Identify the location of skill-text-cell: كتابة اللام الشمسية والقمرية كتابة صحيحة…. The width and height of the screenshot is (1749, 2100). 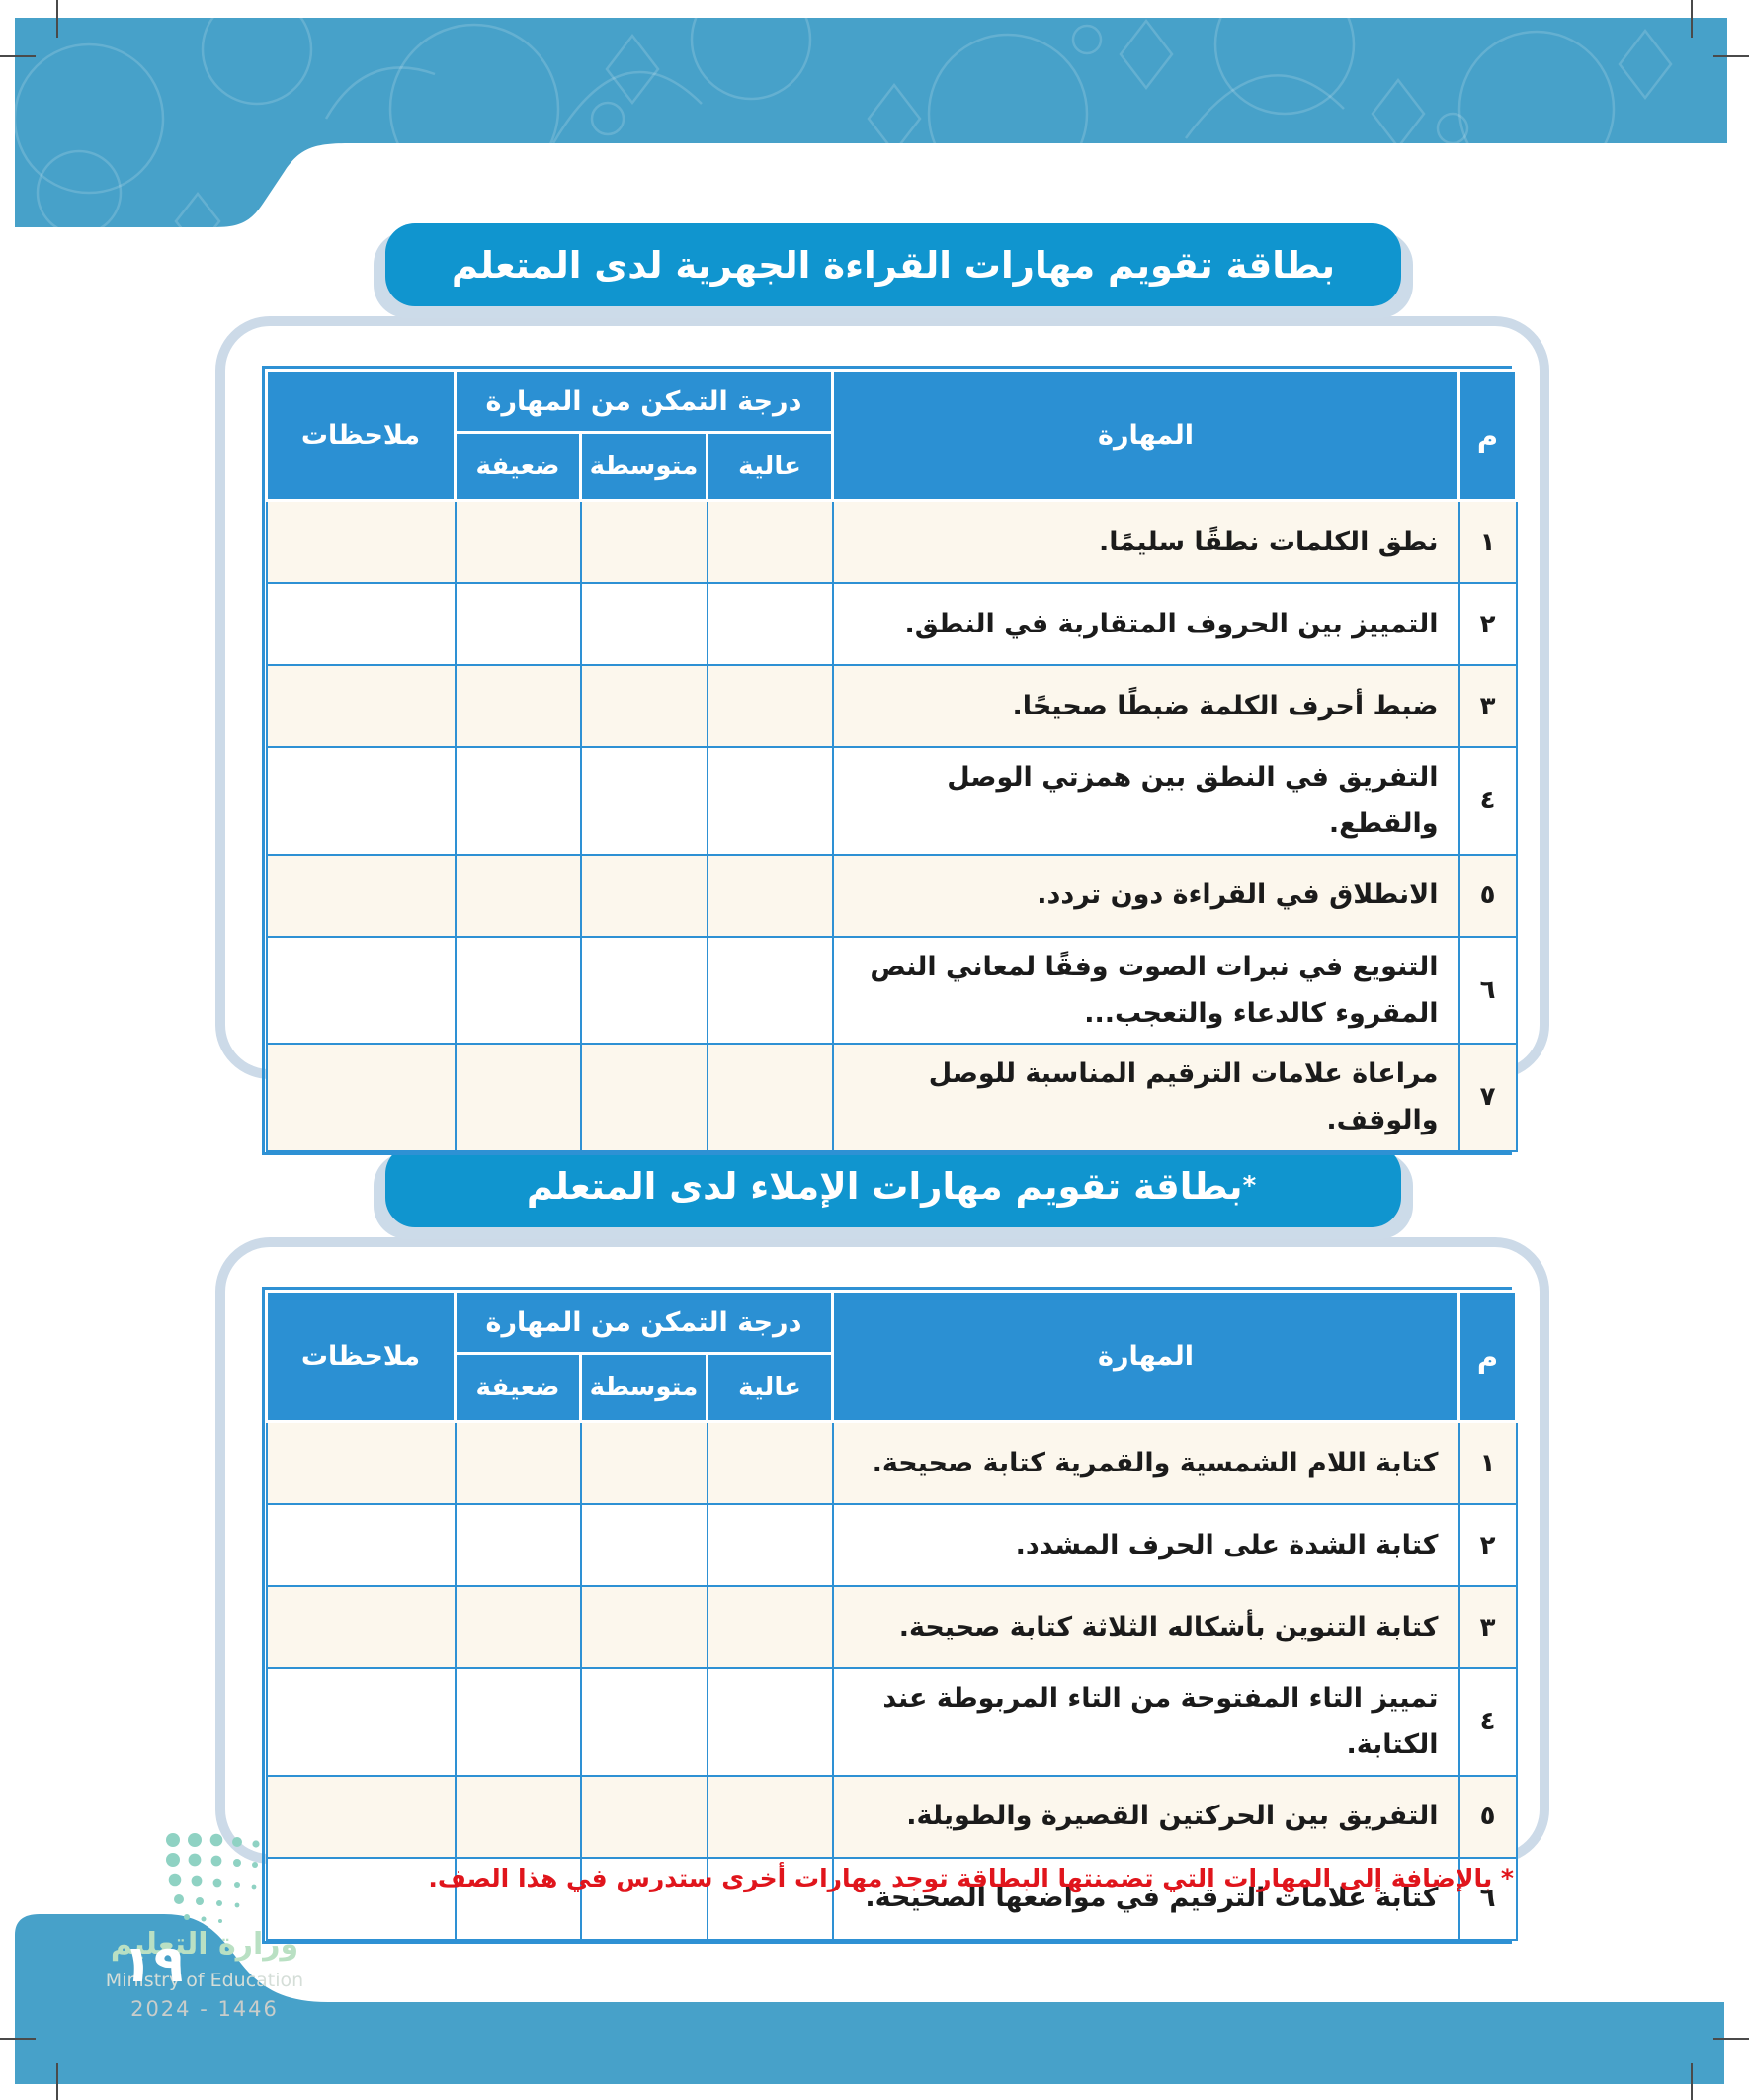
(1145, 1462).